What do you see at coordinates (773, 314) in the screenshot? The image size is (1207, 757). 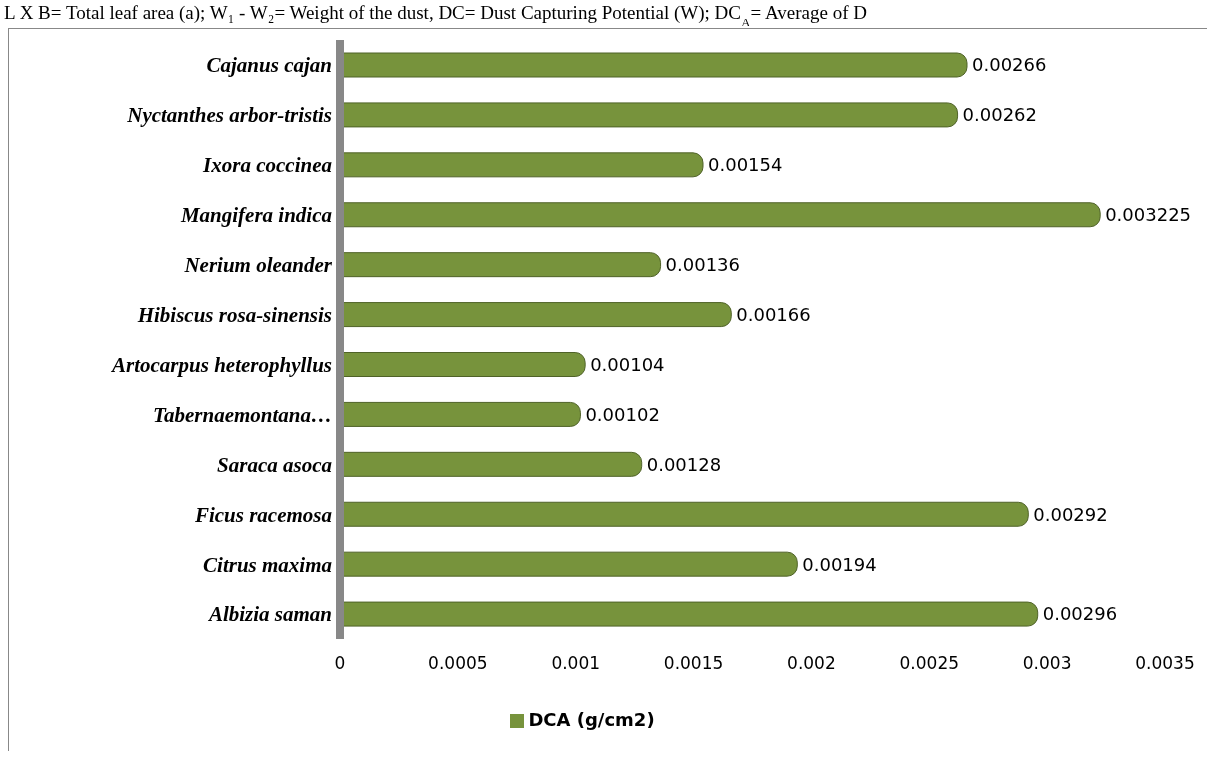 I see `data-label: 0.00166` at bounding box center [773, 314].